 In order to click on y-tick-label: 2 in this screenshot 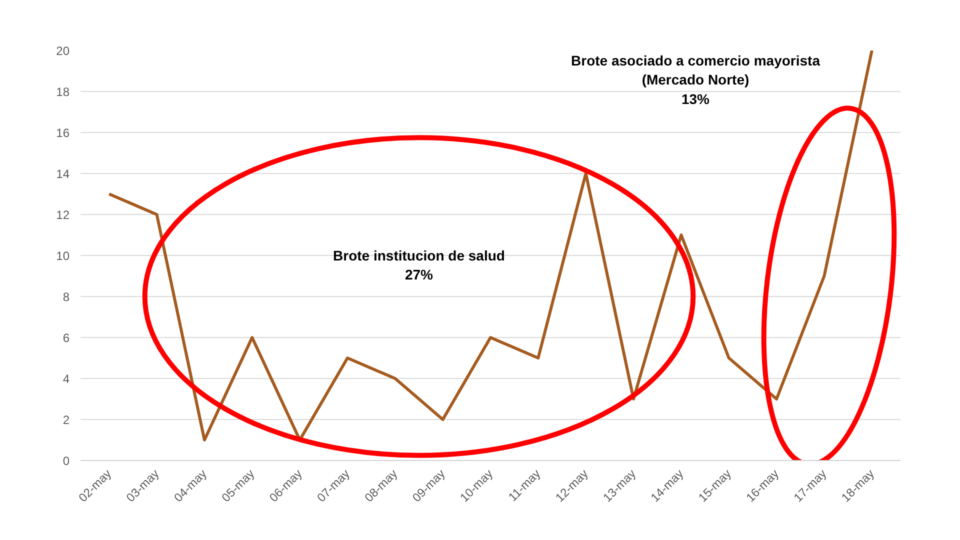, I will do `click(66, 420)`.